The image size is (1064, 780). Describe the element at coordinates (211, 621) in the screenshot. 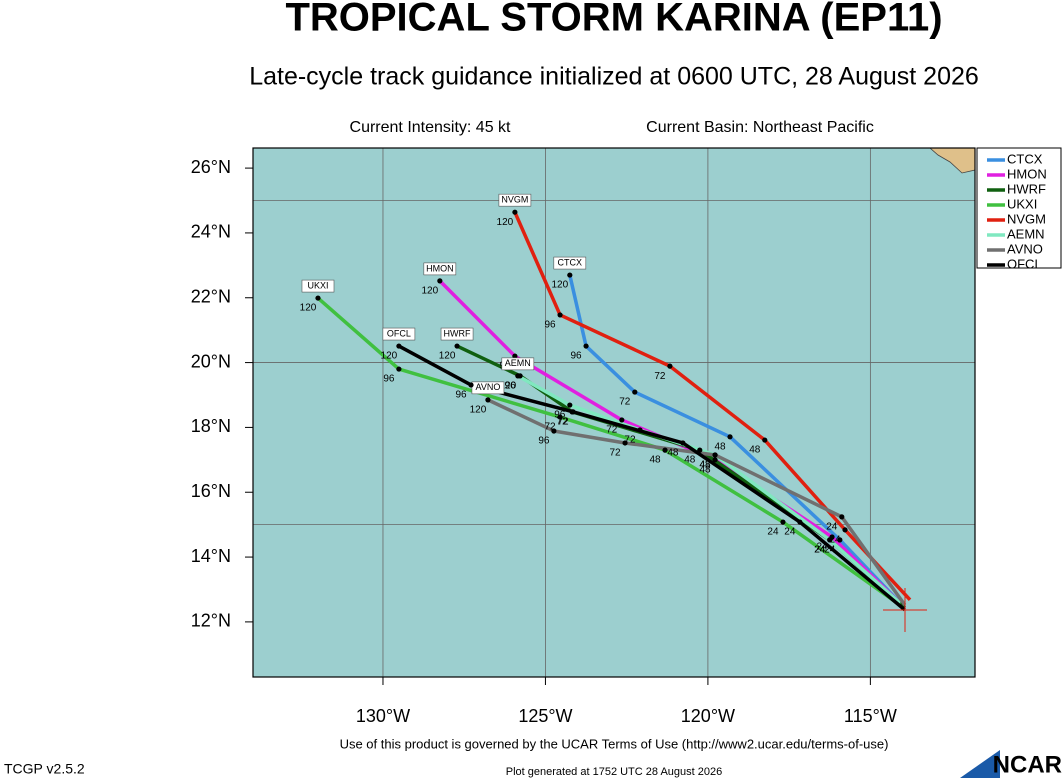

I see `y-tick-label: 12°N` at that location.